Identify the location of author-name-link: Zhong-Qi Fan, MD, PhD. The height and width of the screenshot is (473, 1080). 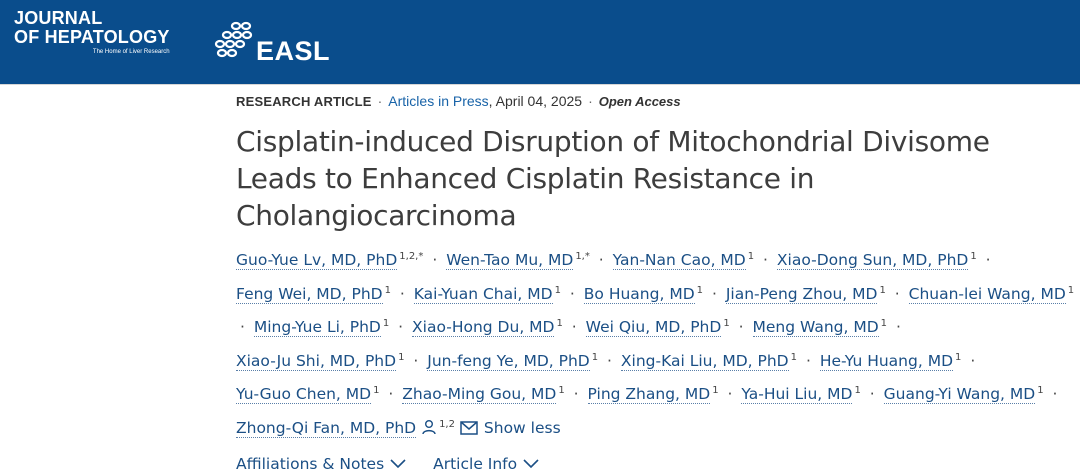
(326, 428).